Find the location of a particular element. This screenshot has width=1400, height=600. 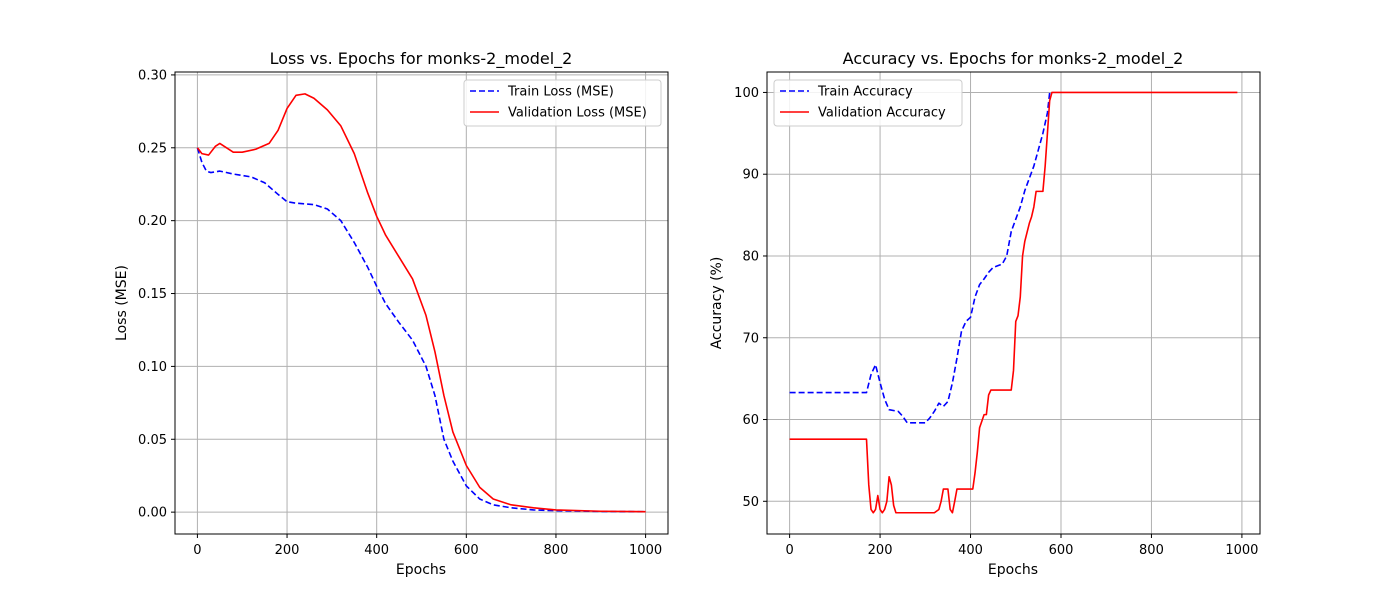

loss-ytick-label: 0.10 is located at coordinates (152, 367).